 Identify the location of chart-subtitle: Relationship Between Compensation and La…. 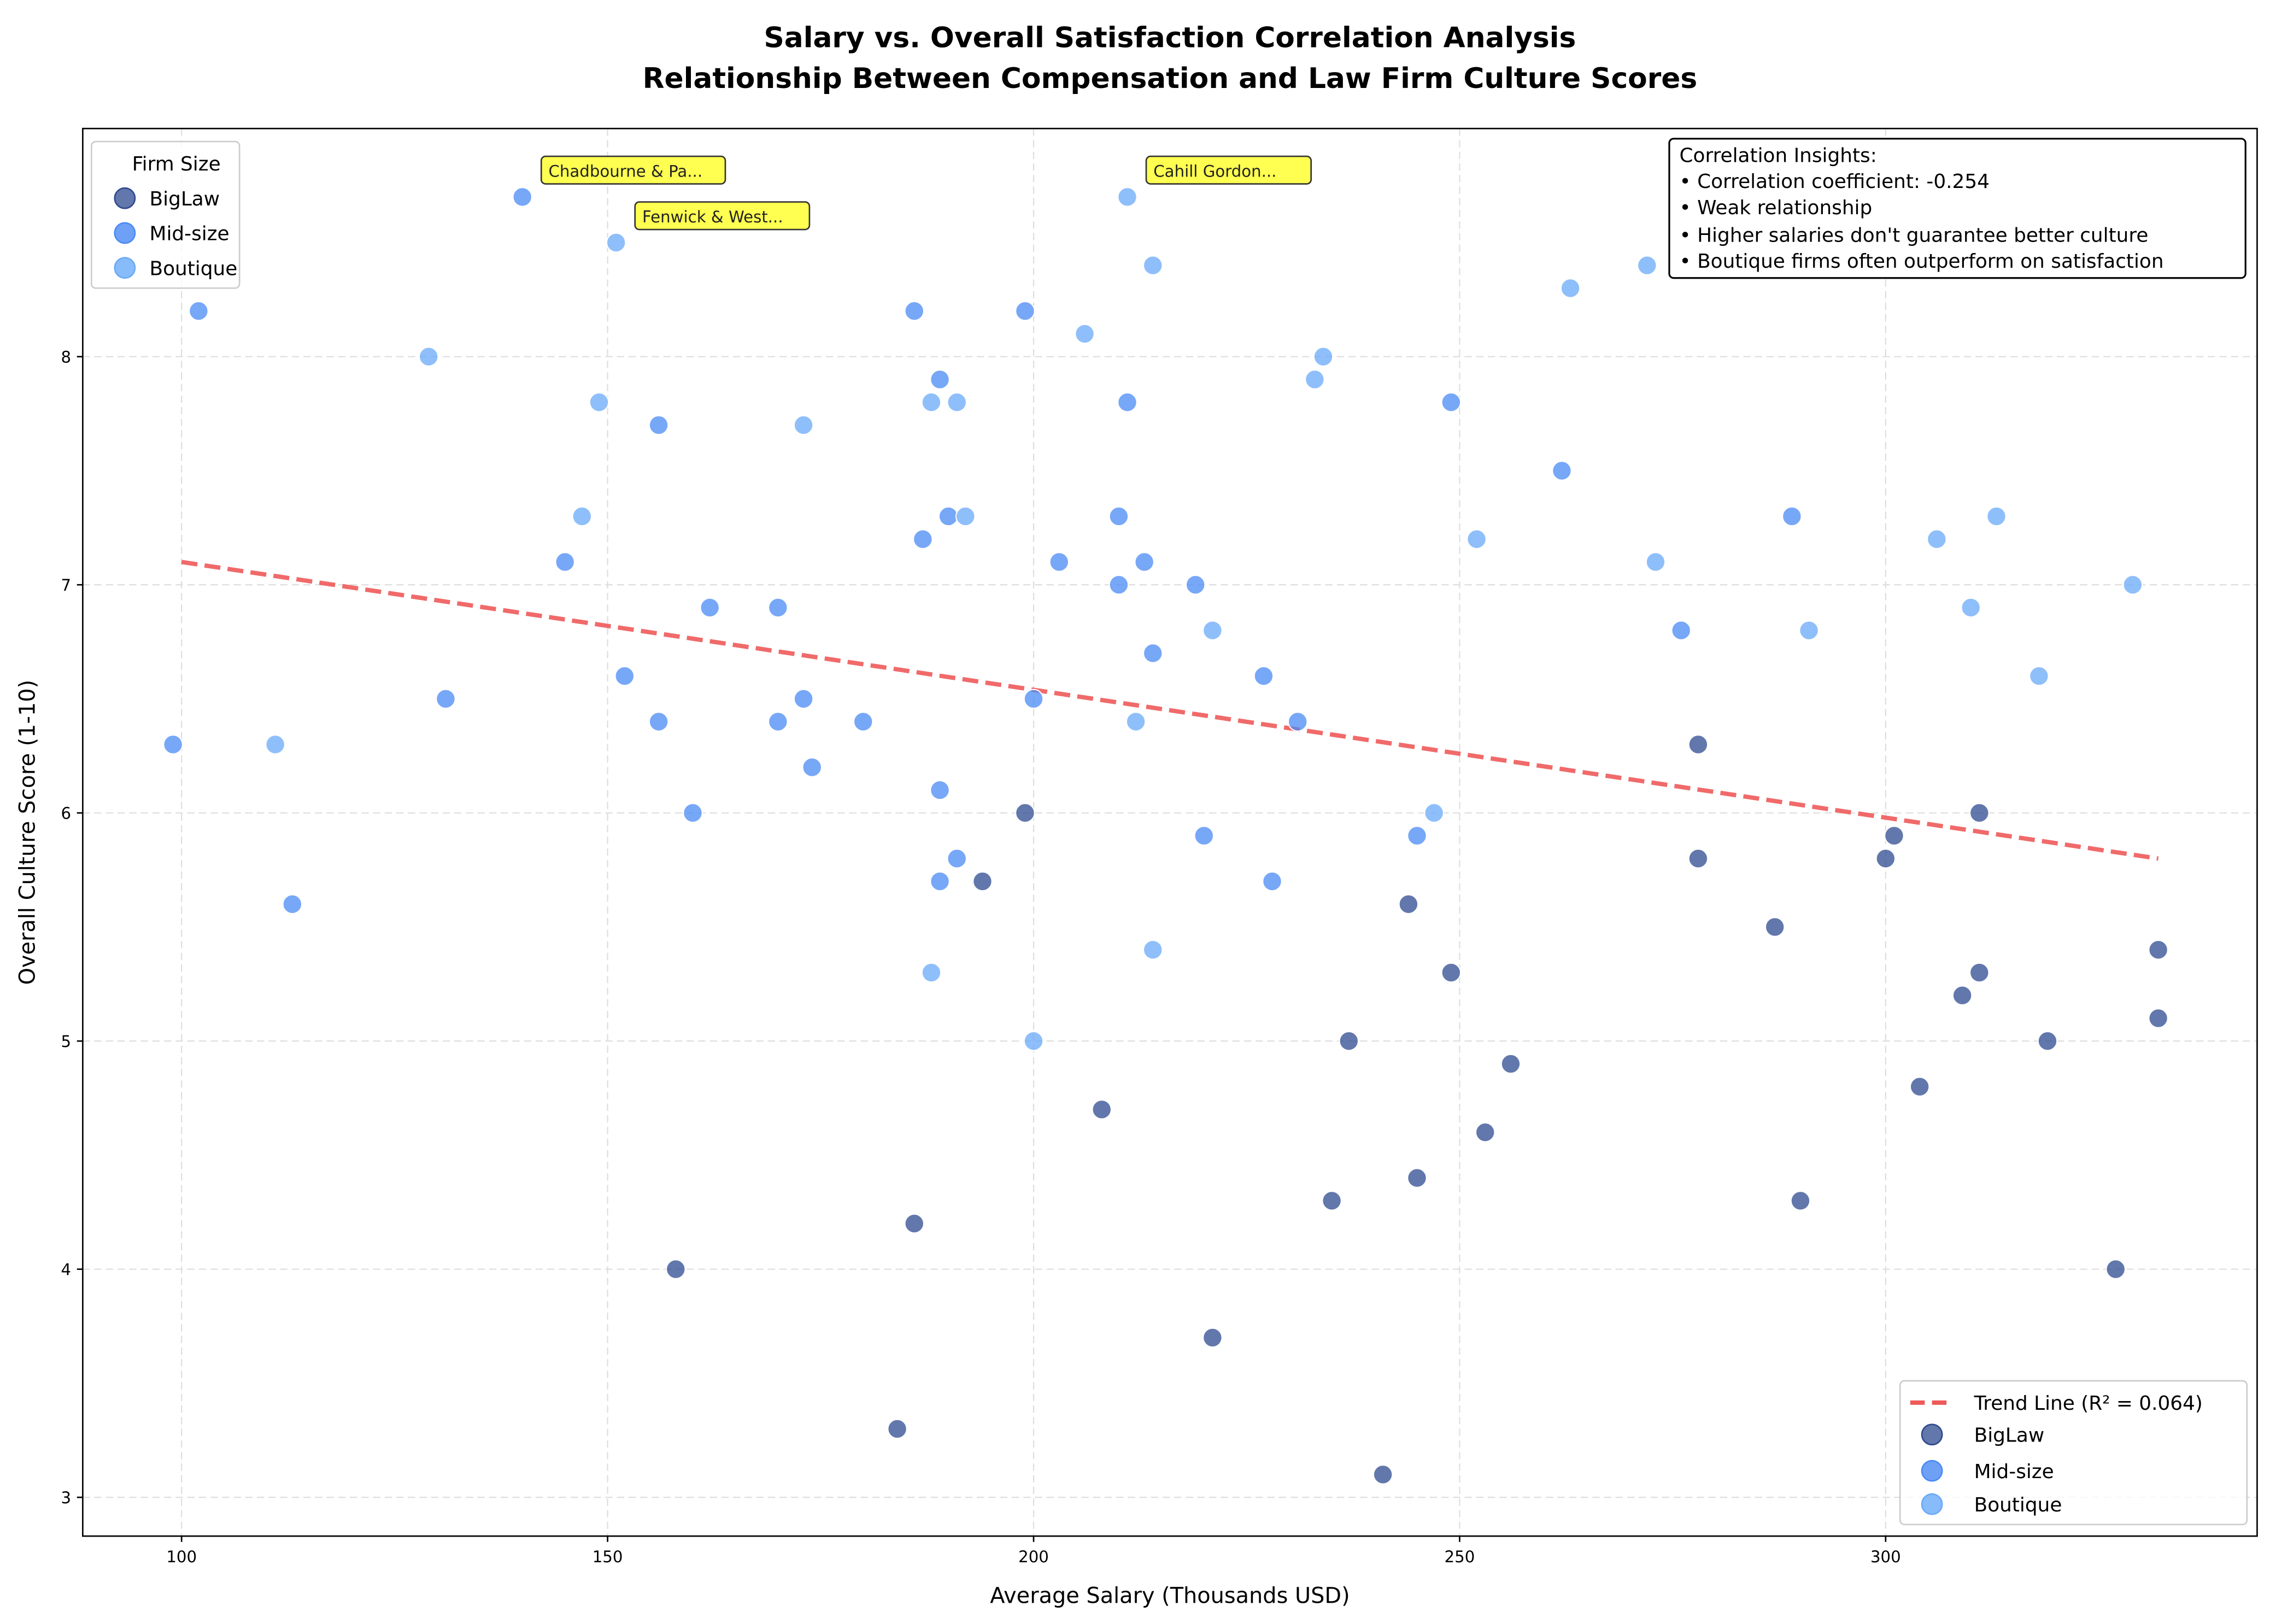
(1170, 78).